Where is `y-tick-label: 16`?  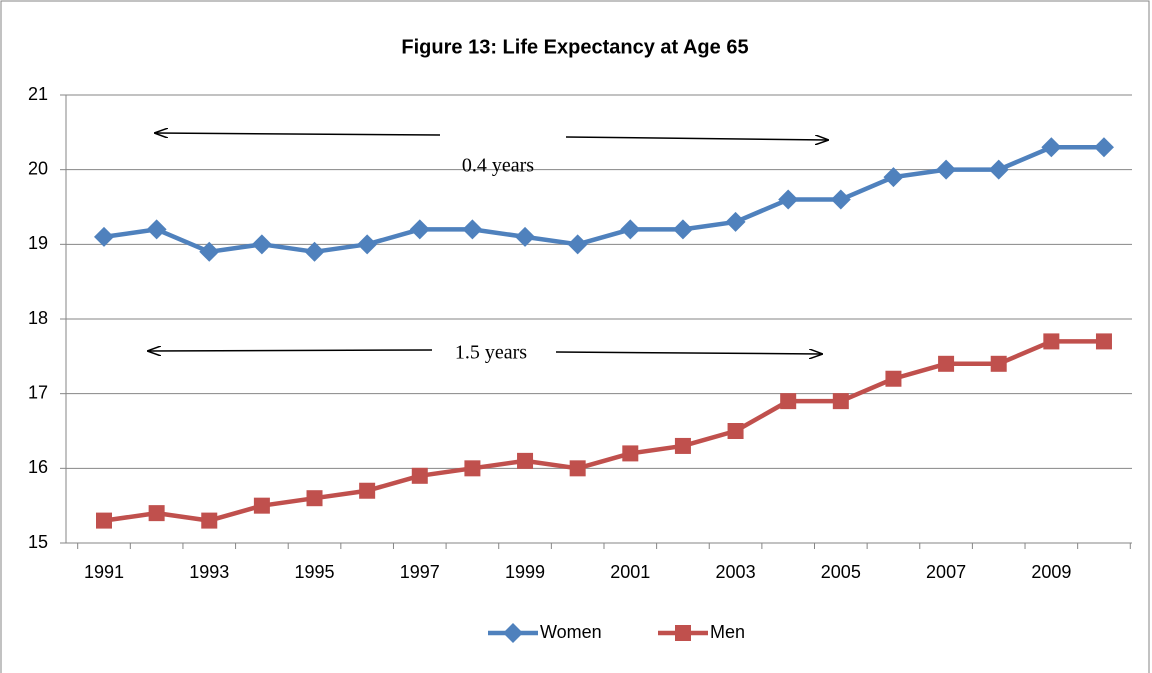
y-tick-label: 16 is located at coordinates (38, 467).